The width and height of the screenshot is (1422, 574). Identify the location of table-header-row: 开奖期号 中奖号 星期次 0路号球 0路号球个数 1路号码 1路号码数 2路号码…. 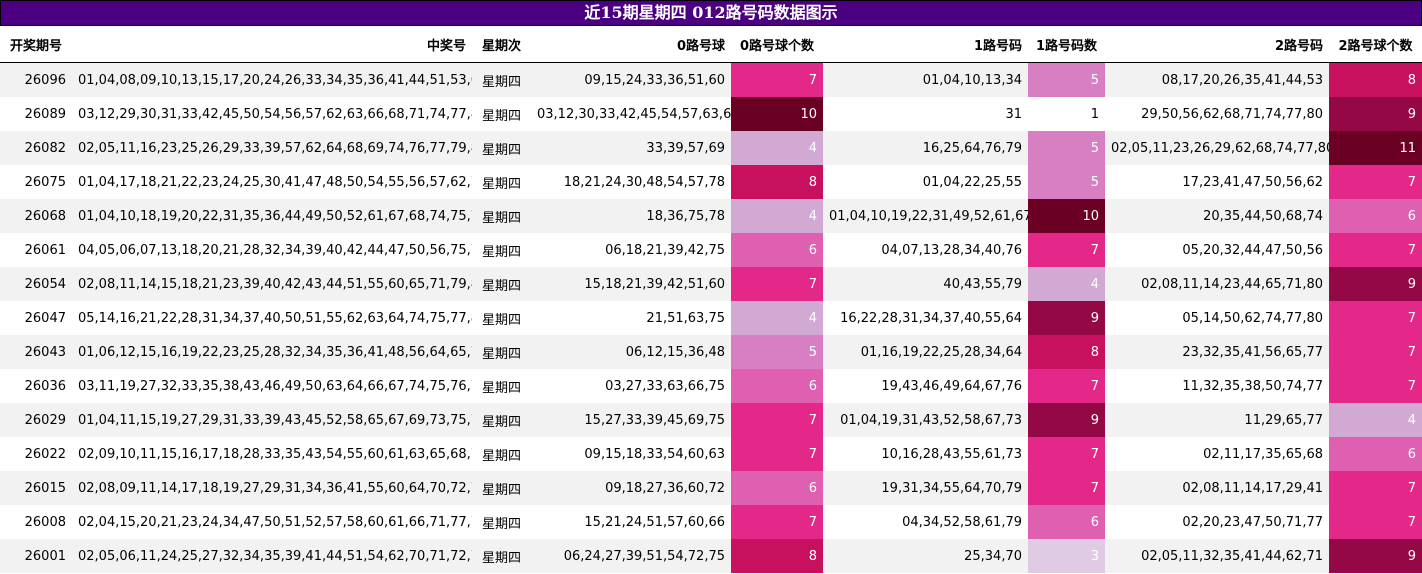
(711, 44).